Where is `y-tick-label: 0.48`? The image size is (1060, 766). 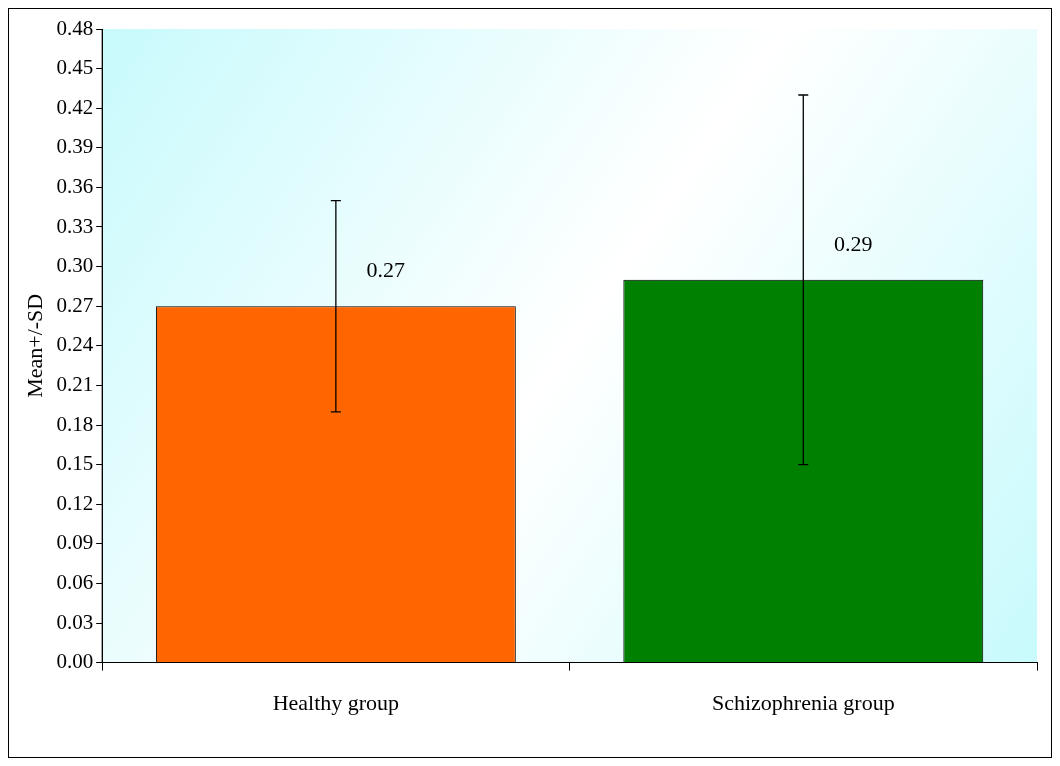
y-tick-label: 0.48 is located at coordinates (75, 27).